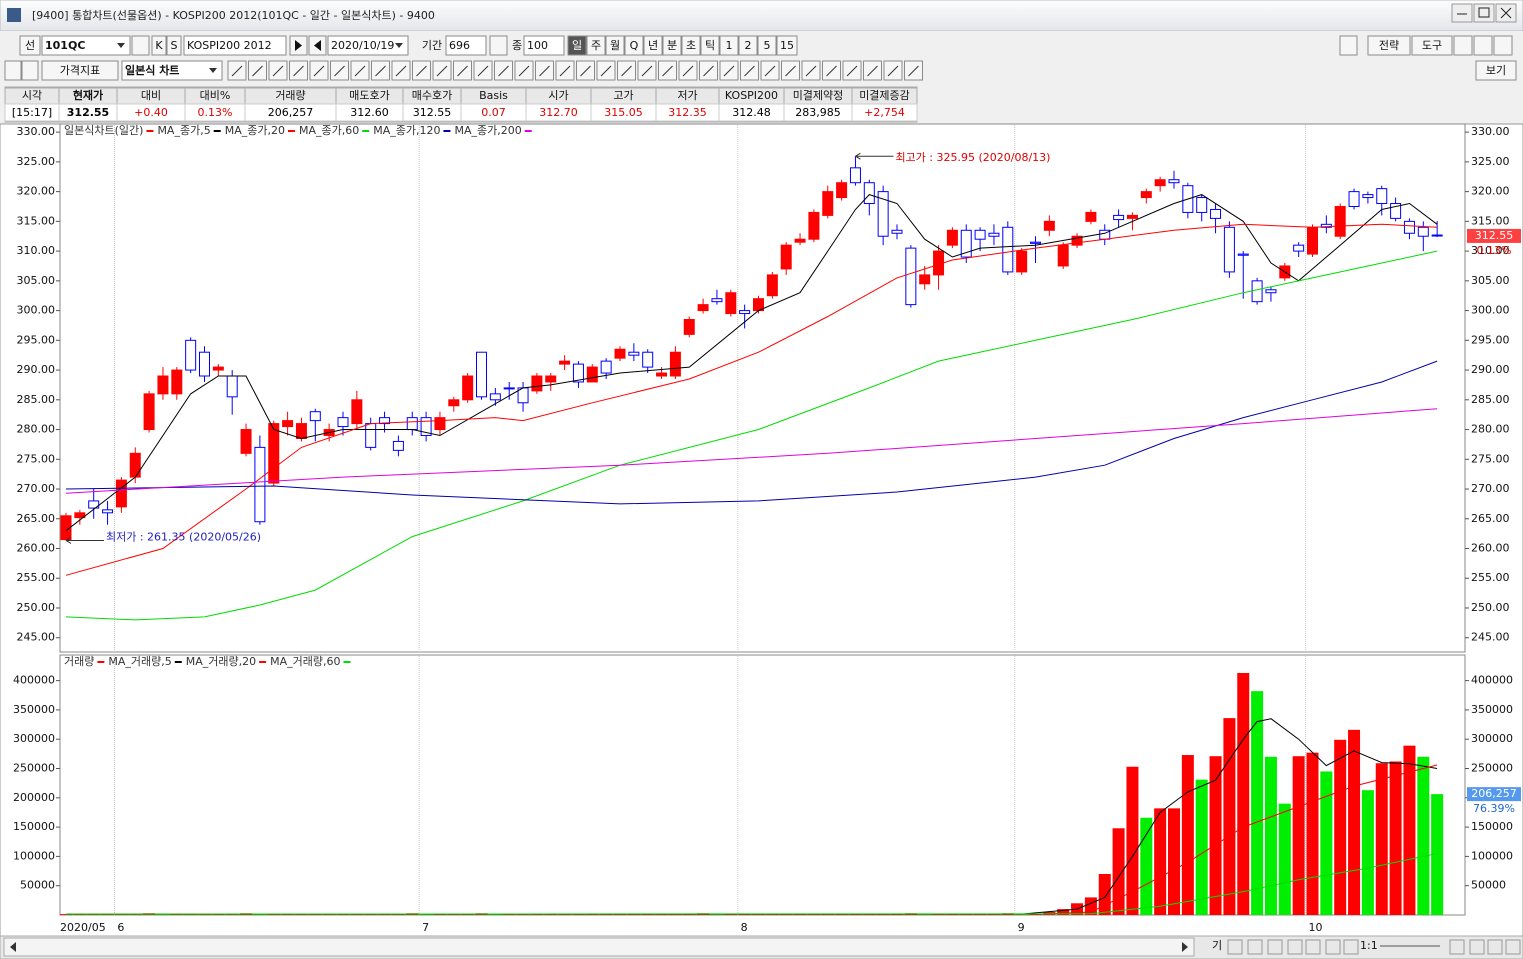 This screenshot has height=959, width=1523. I want to click on app-icon, so click(14, 15).